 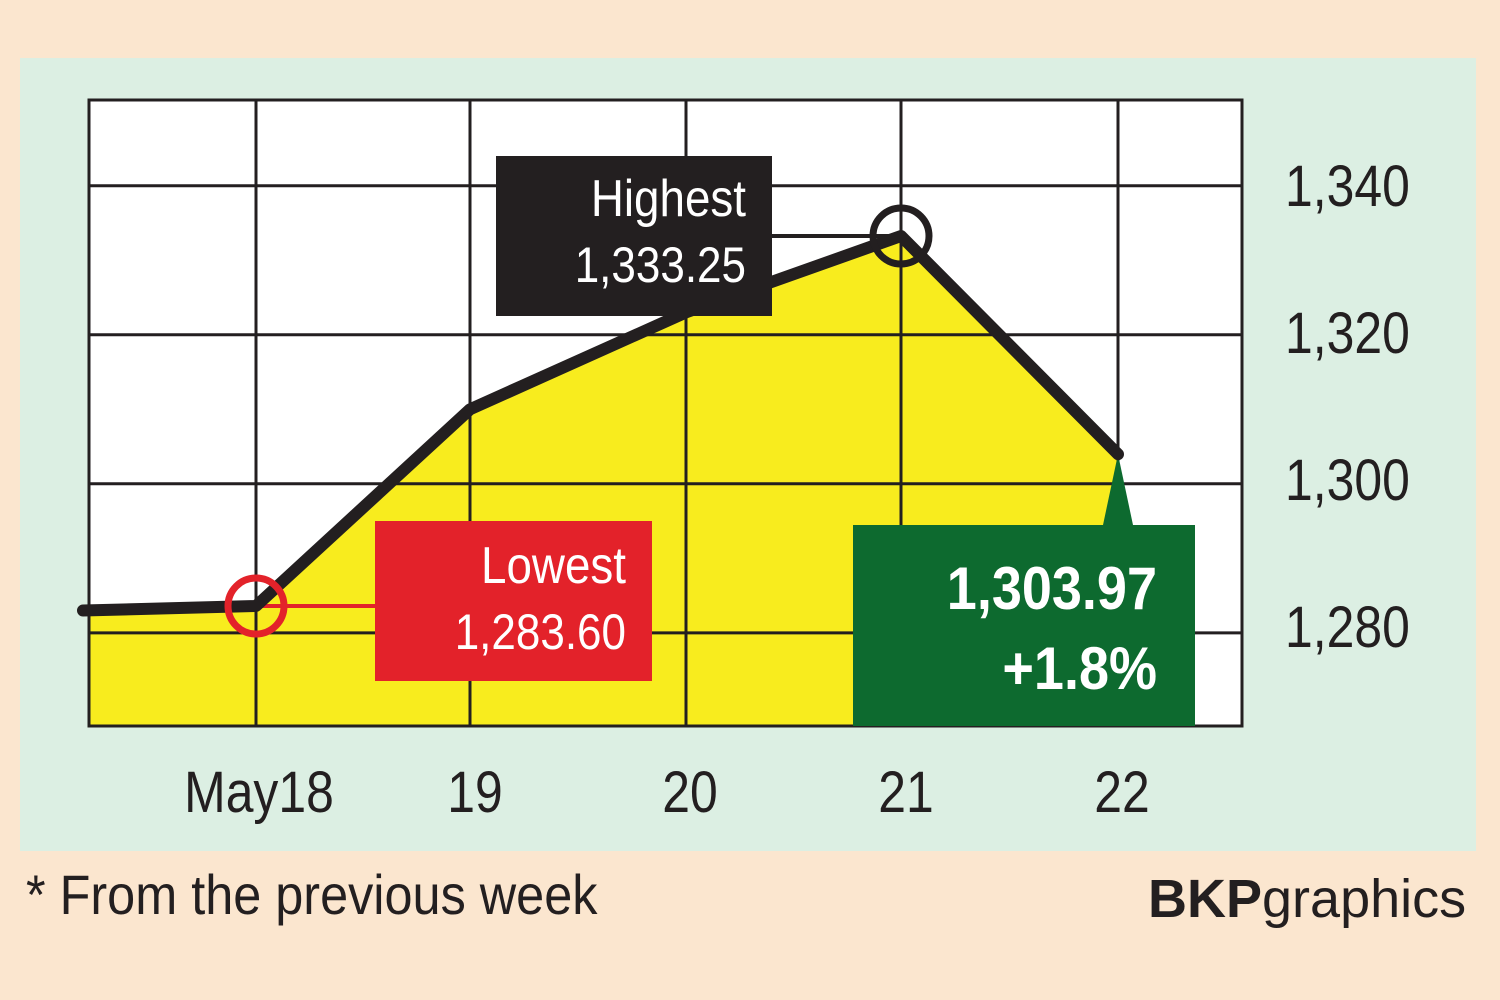 What do you see at coordinates (513, 601) in the screenshot?
I see `lowest-callout: Lowest 1,283.60` at bounding box center [513, 601].